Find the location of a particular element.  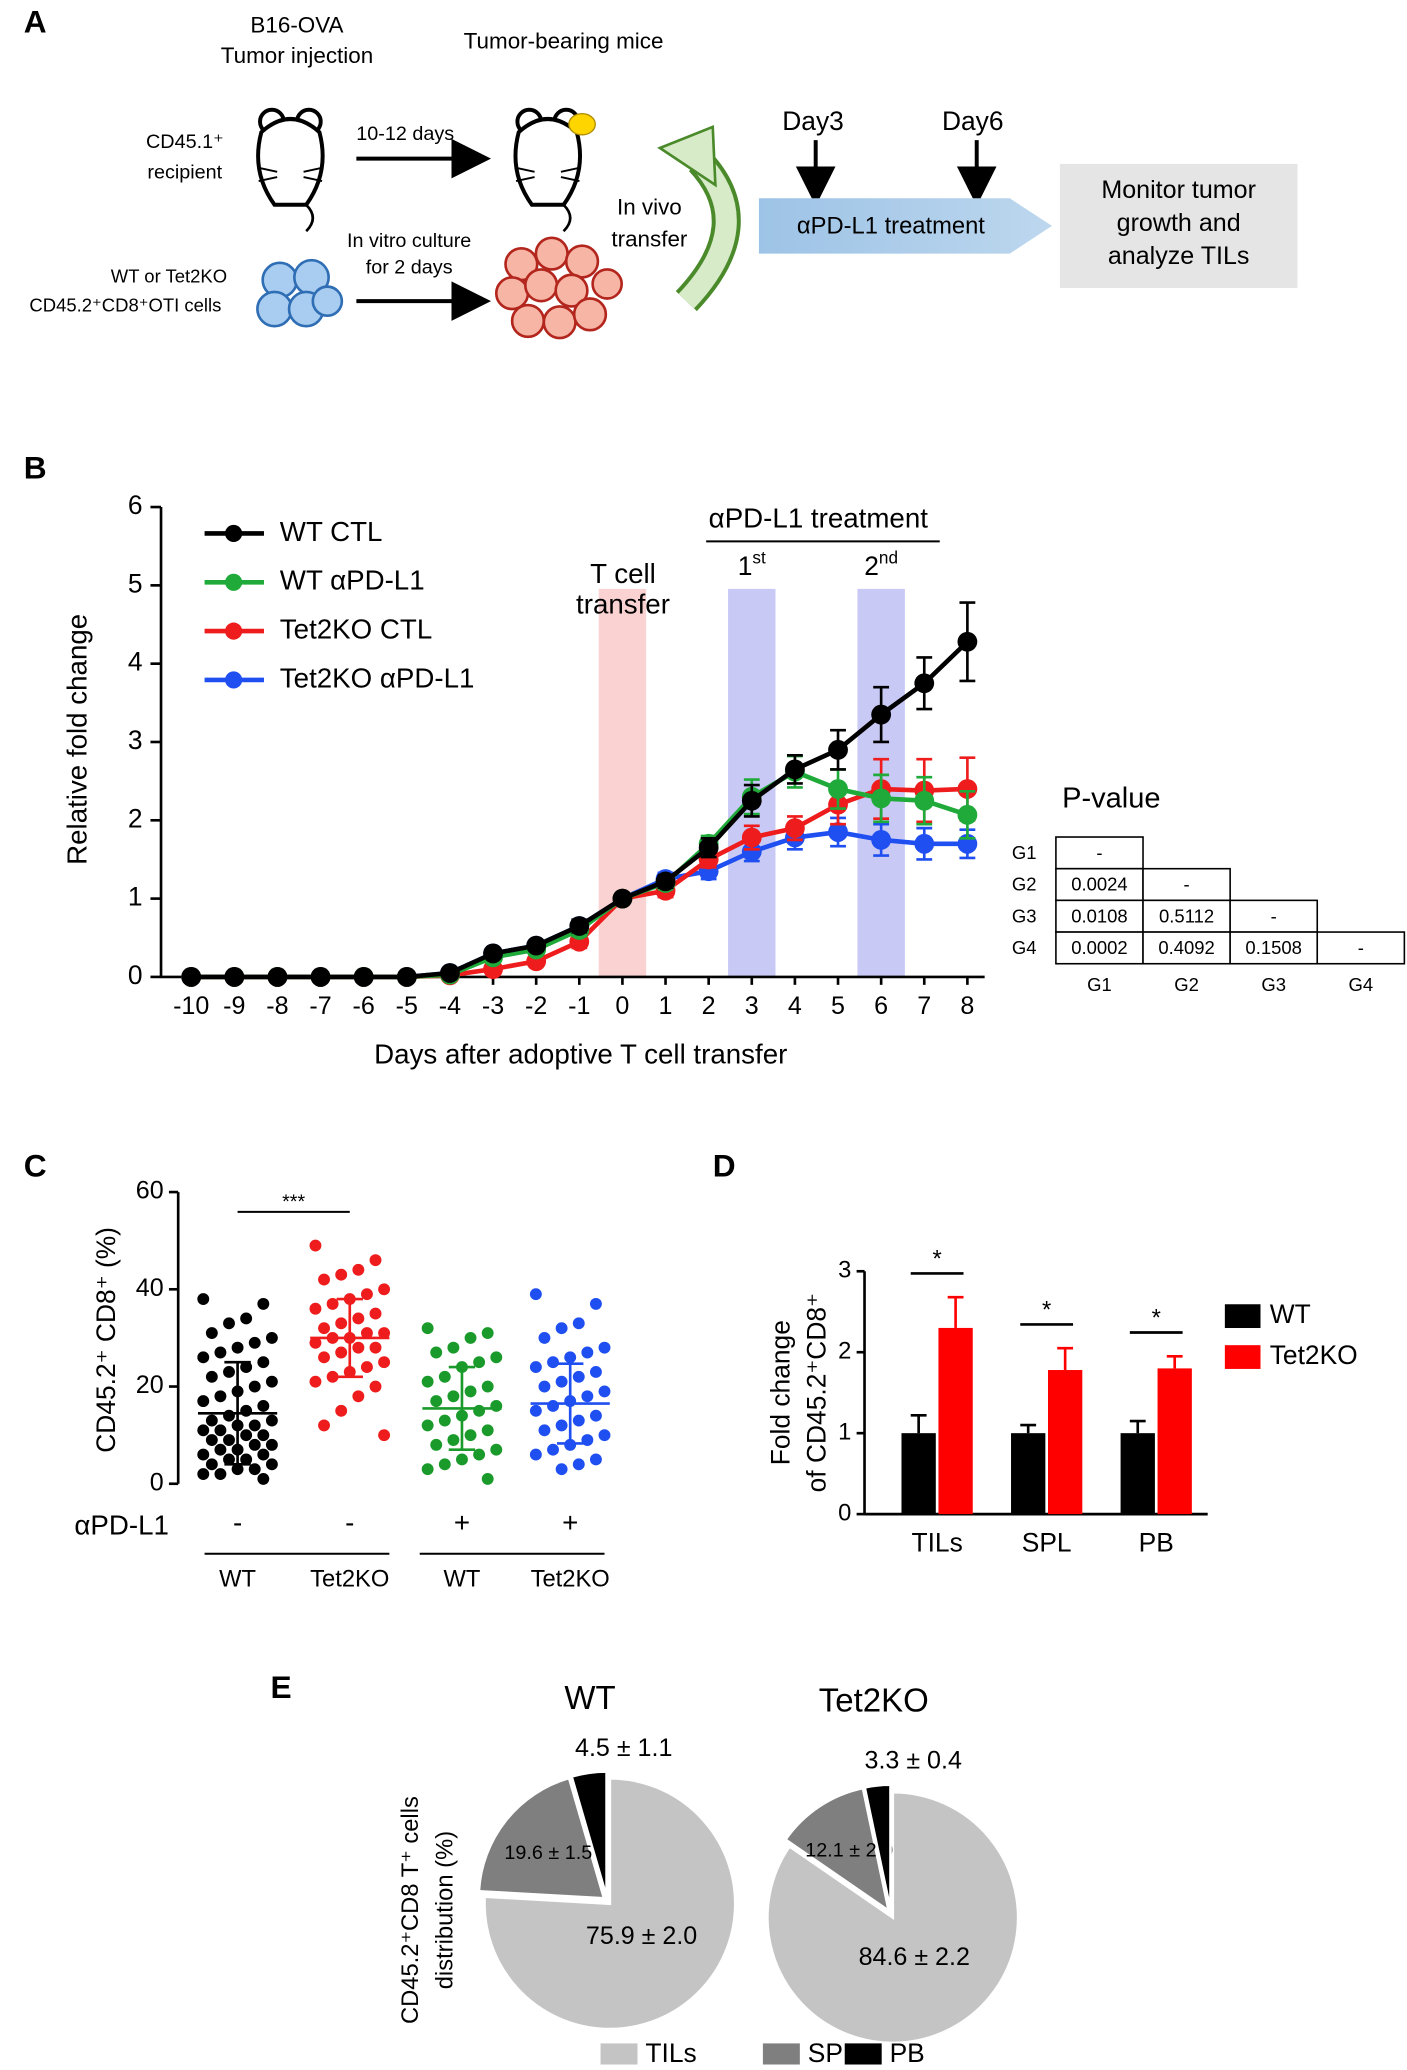

y-tick-label: 3 is located at coordinates (135, 740).